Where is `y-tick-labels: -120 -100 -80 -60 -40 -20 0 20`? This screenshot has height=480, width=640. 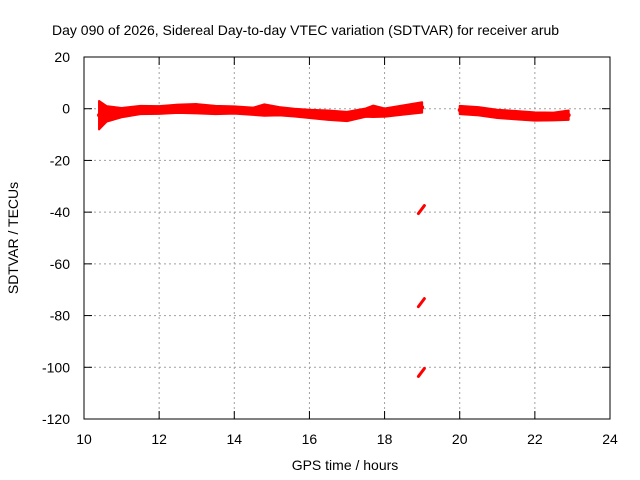 y-tick-labels: -120 -100 -80 -60 -40 -20 0 20 is located at coordinates (56, 238).